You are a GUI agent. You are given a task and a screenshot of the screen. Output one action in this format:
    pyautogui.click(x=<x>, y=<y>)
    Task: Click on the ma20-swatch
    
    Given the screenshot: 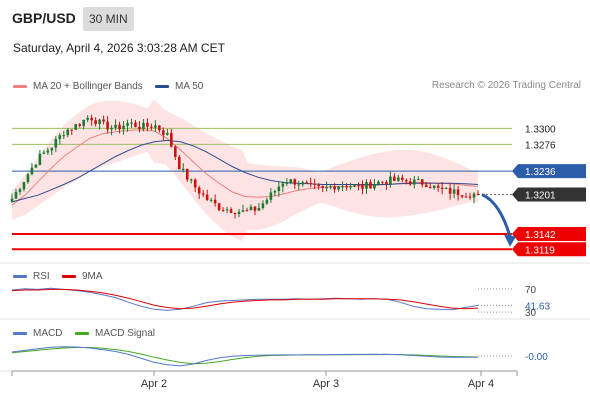 What is the action you would take?
    pyautogui.click(x=20, y=86)
    